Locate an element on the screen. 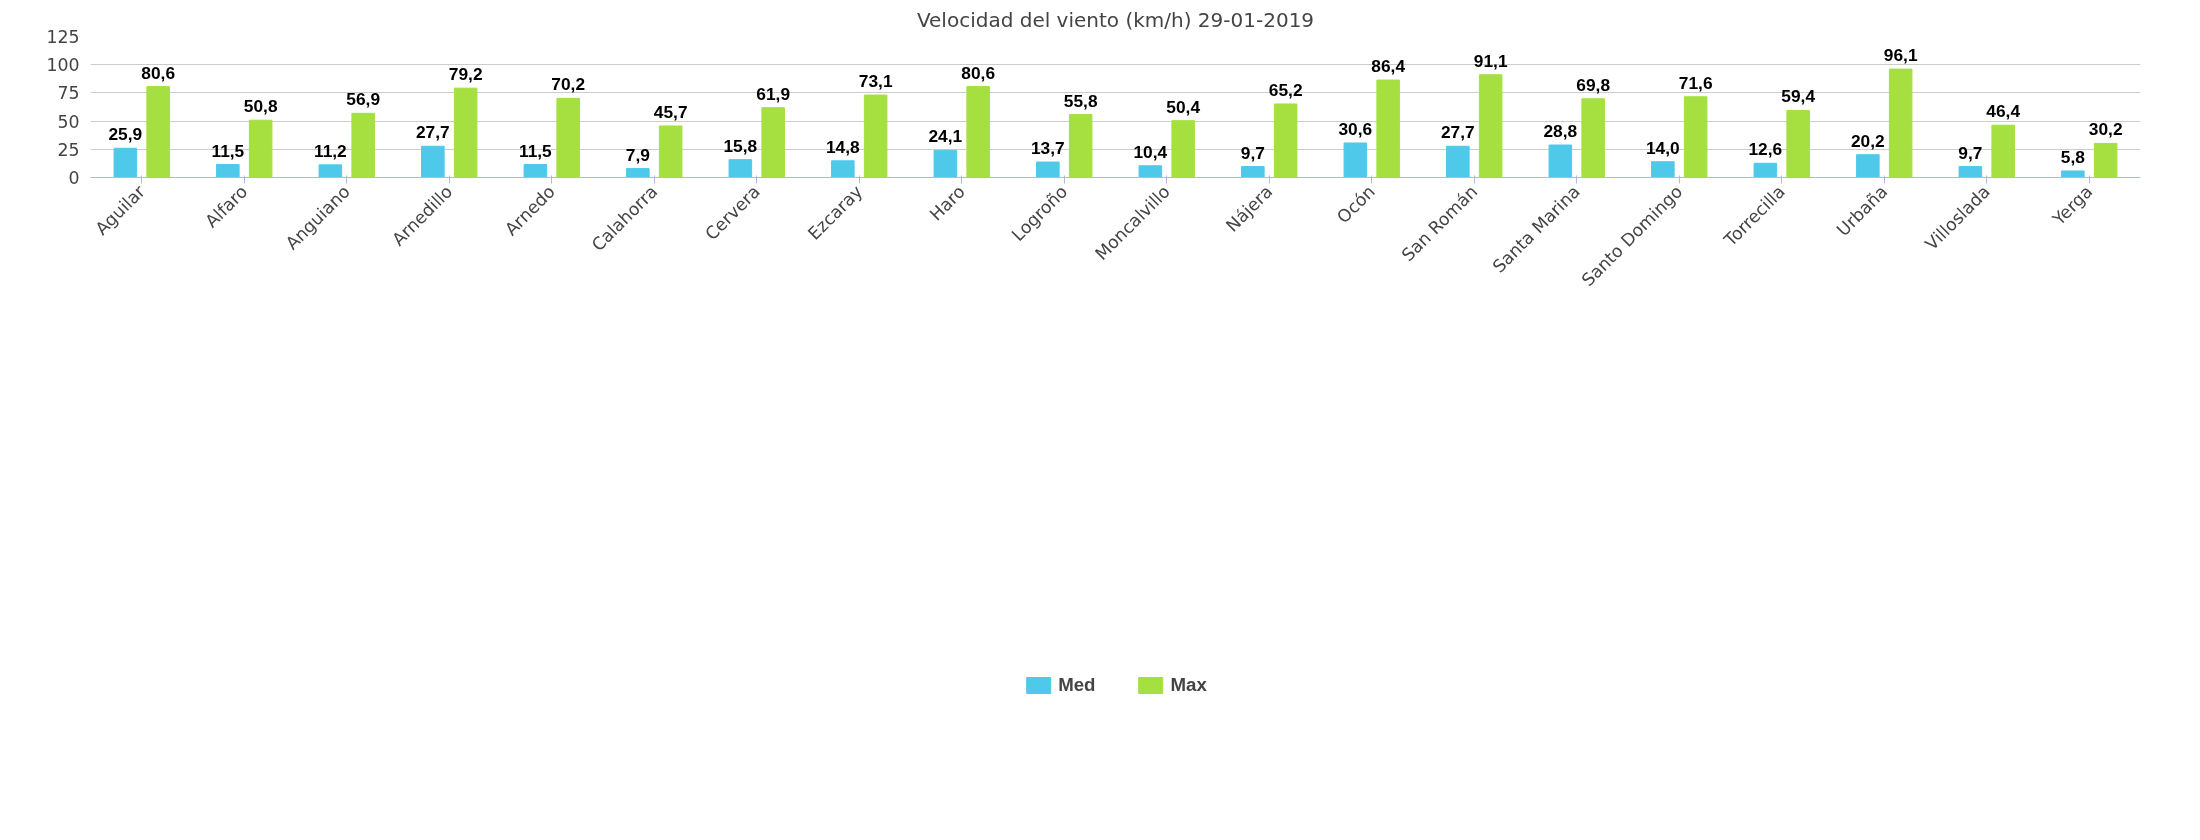  data-label: 12,6 is located at coordinates (1765, 149).